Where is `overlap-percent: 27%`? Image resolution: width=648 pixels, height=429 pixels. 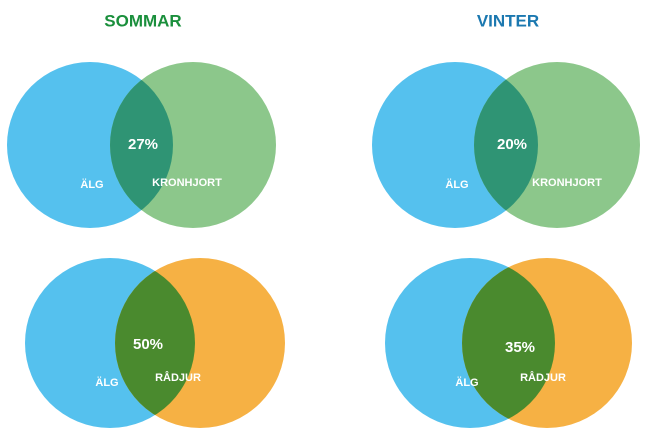
overlap-percent: 27% is located at coordinates (143, 144).